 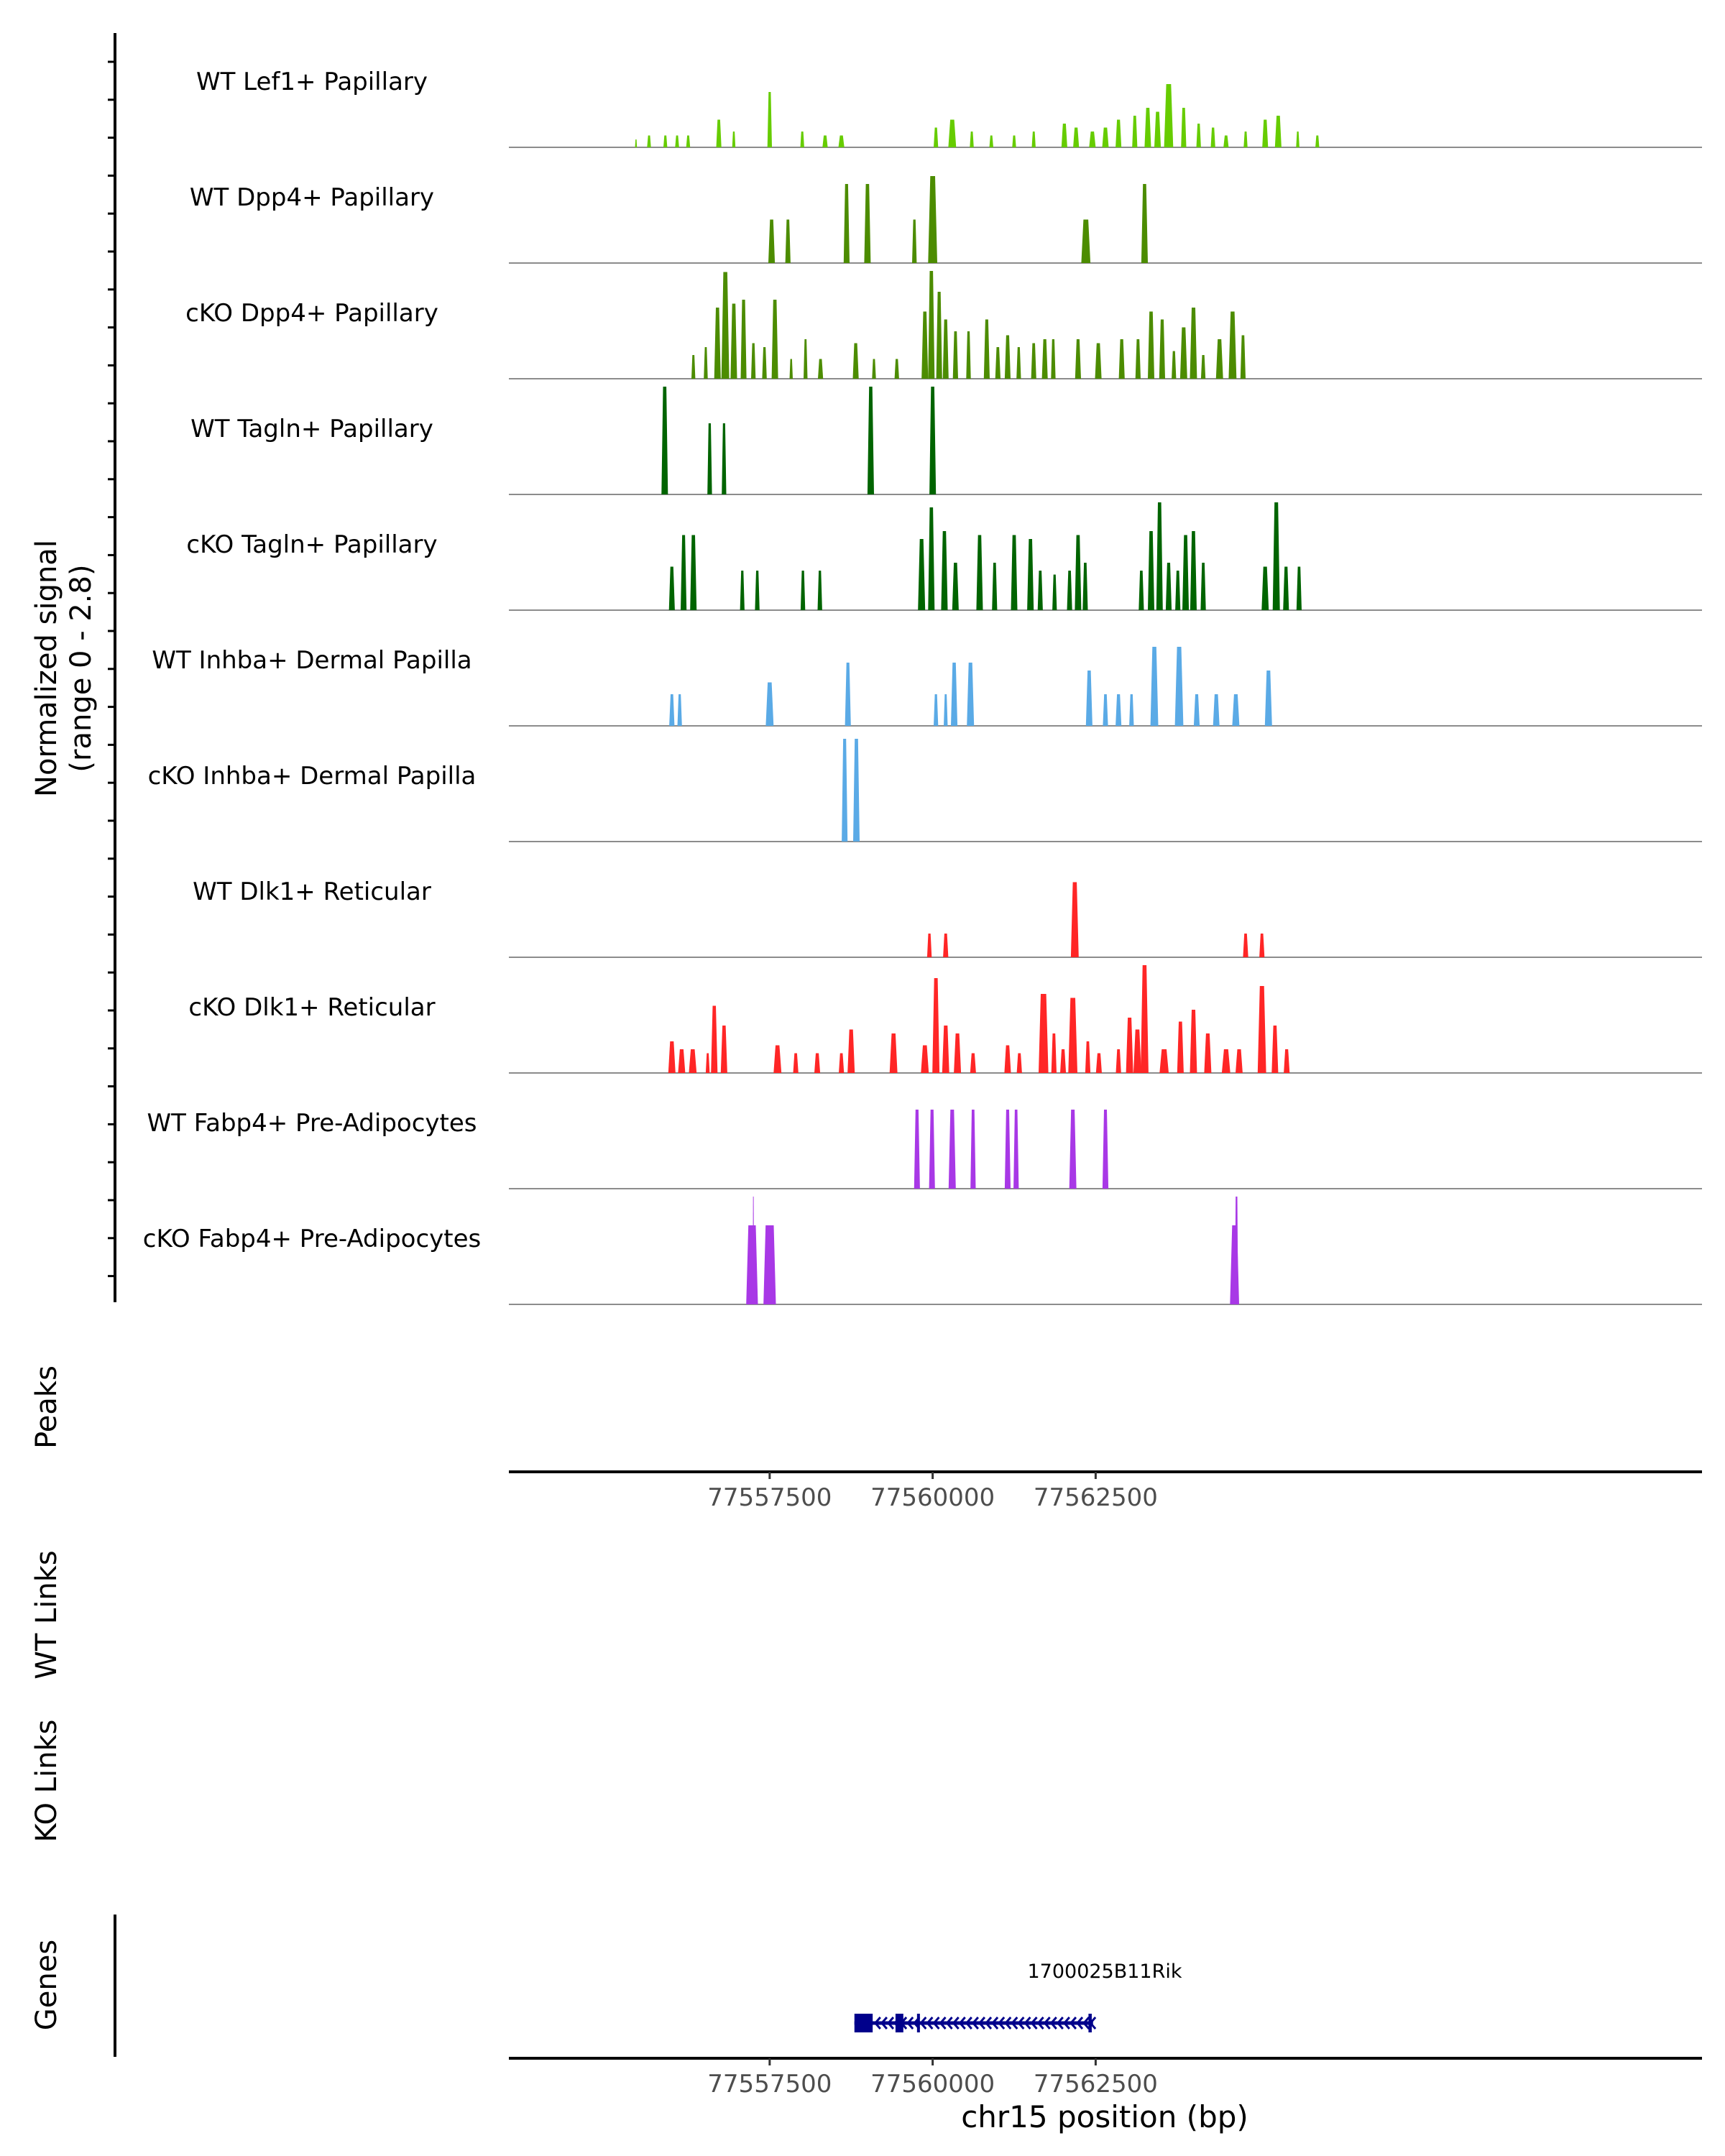 I want to click on x-tick-label: 77562500, so click(x=1096, y=2084).